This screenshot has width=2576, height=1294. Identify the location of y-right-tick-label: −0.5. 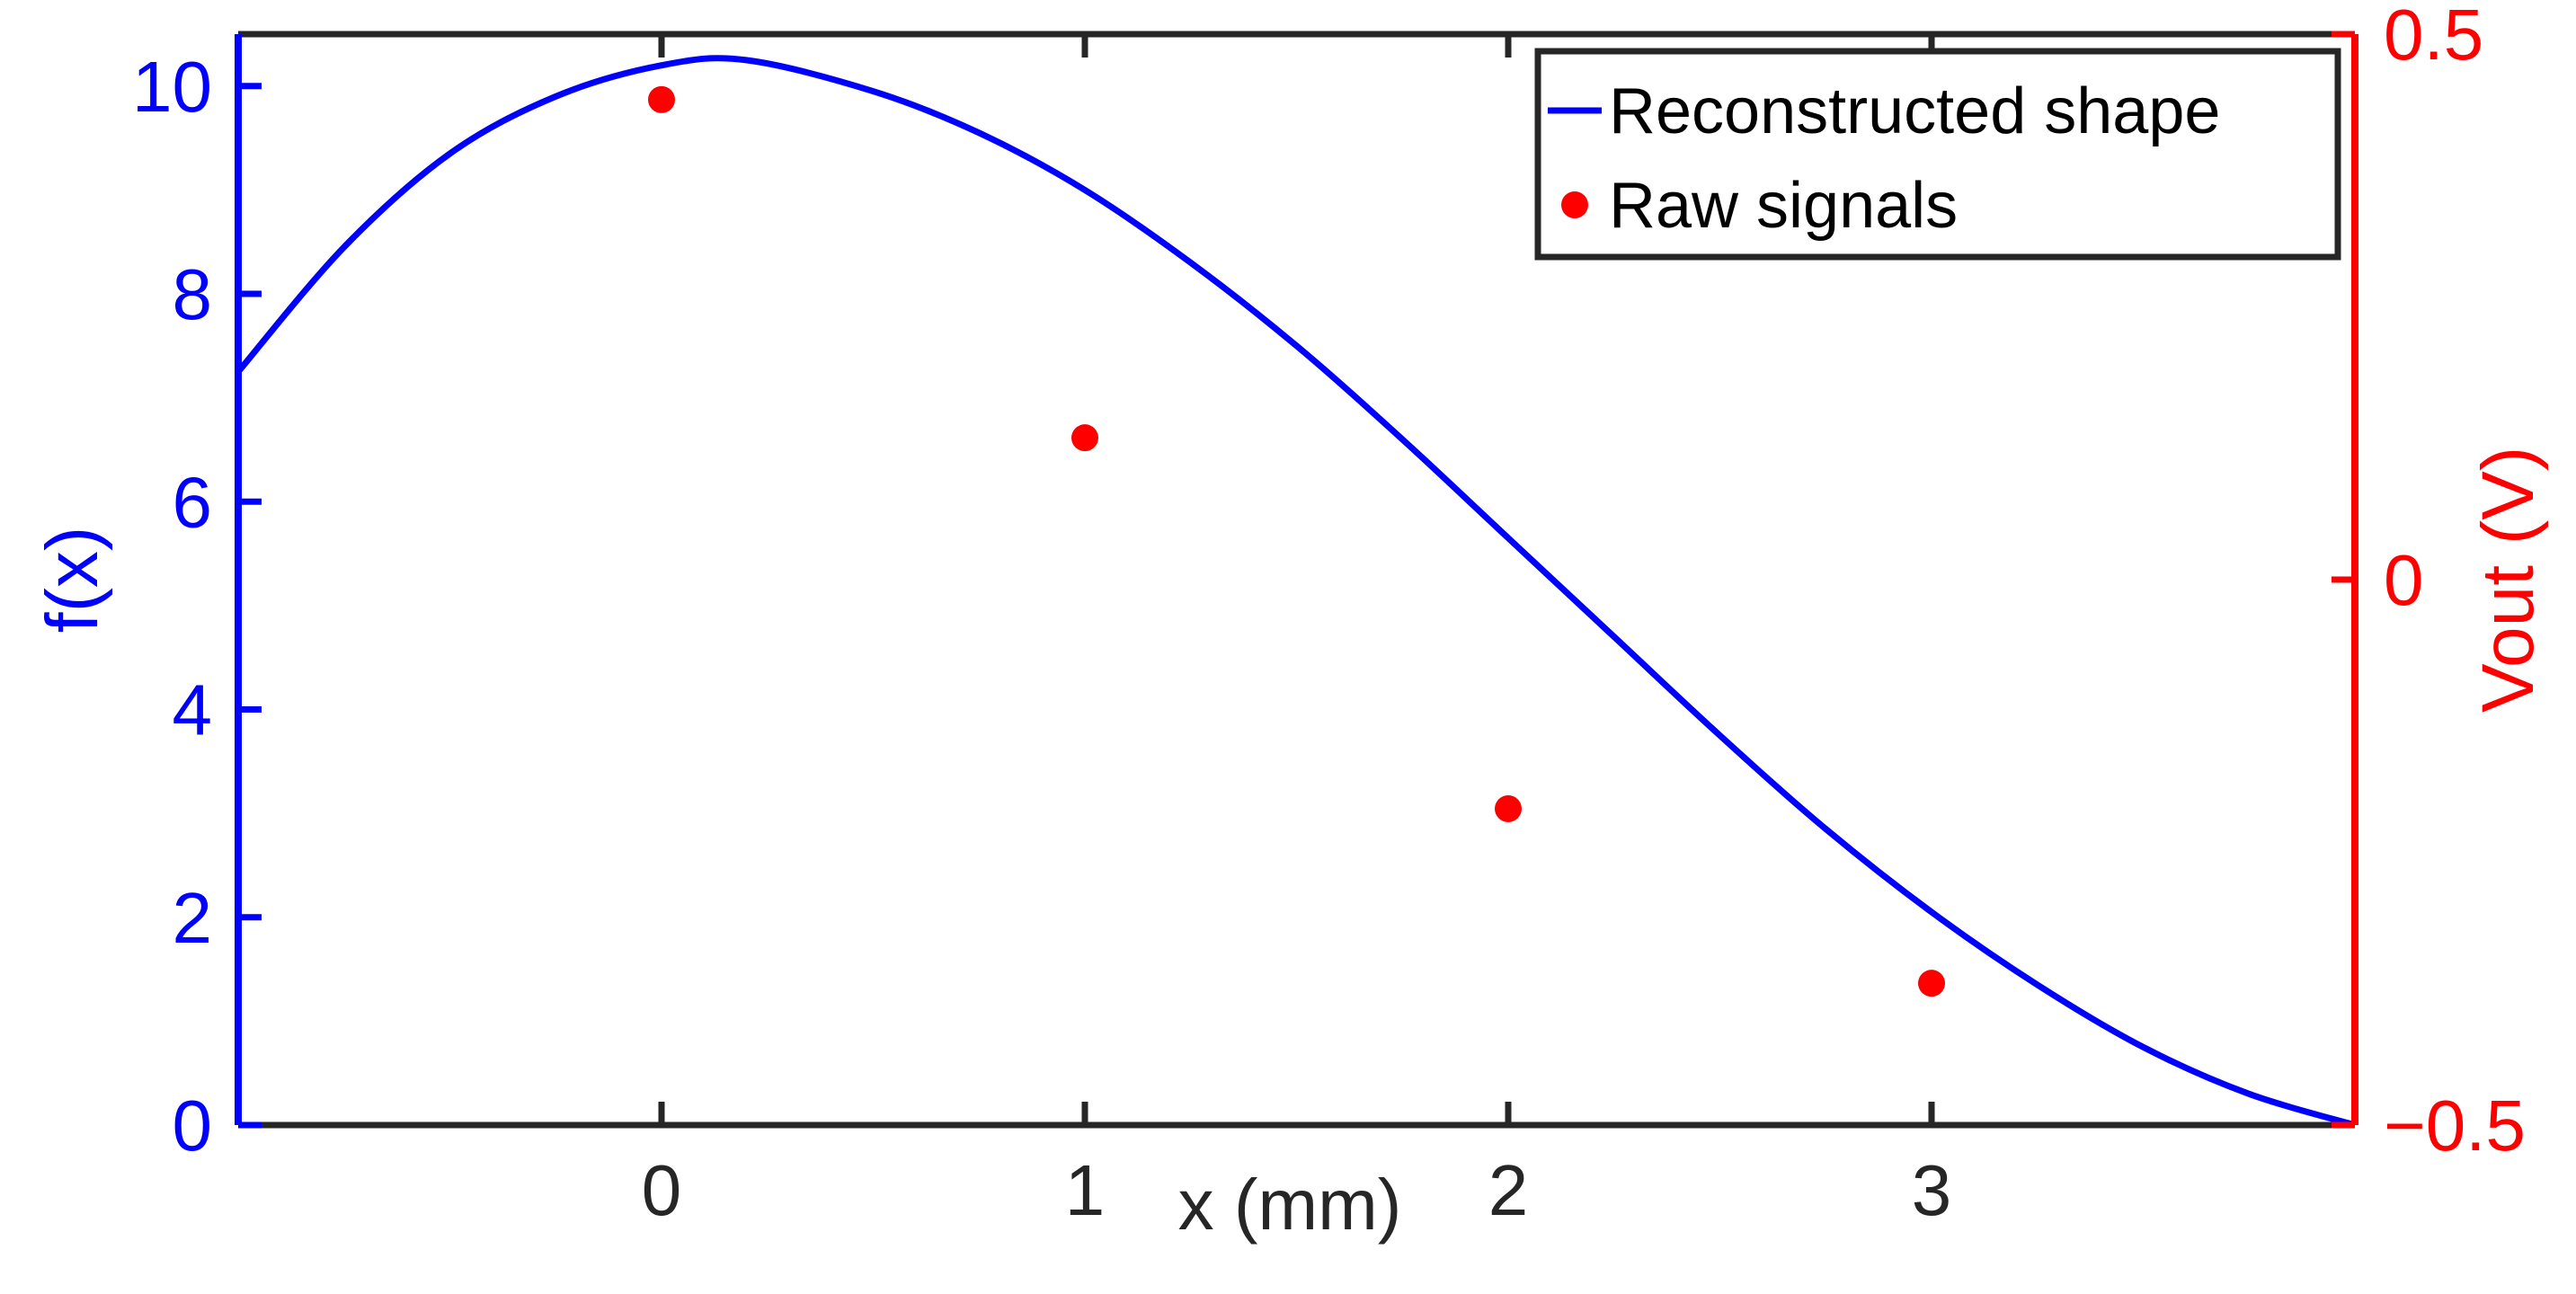
(2455, 1125).